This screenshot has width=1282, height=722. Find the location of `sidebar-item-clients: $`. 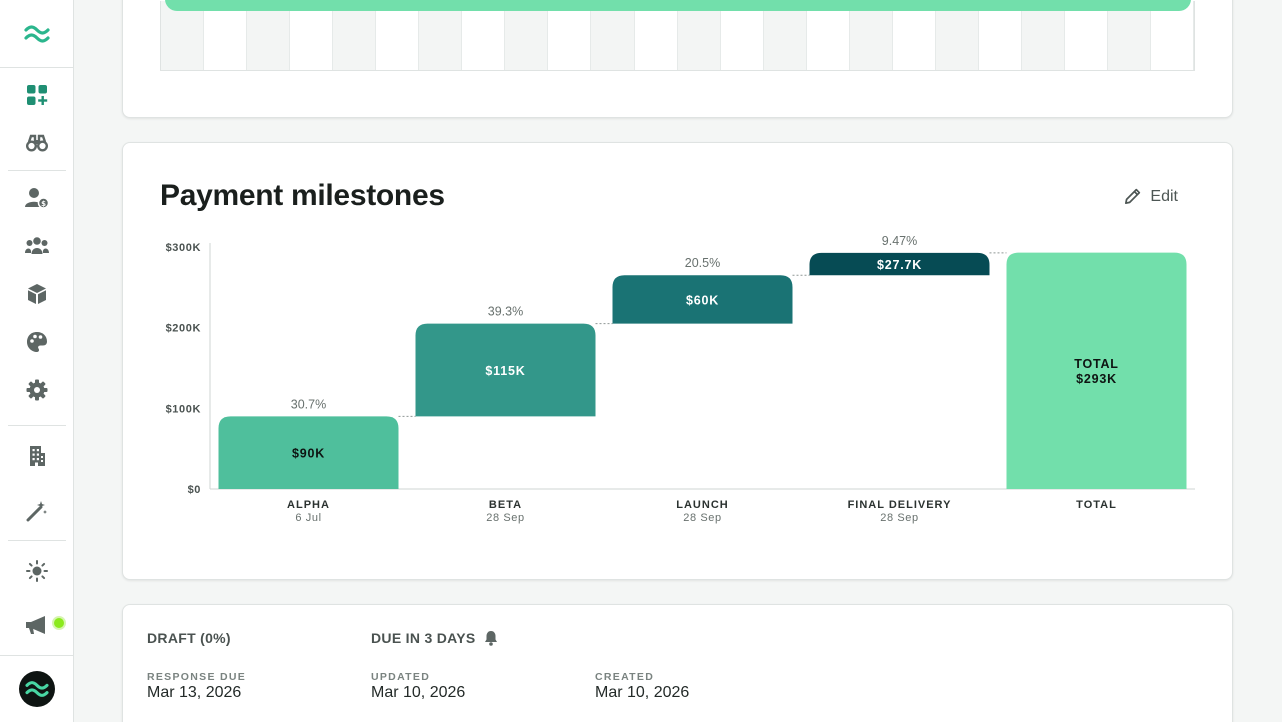

sidebar-item-clients: $ is located at coordinates (37, 198).